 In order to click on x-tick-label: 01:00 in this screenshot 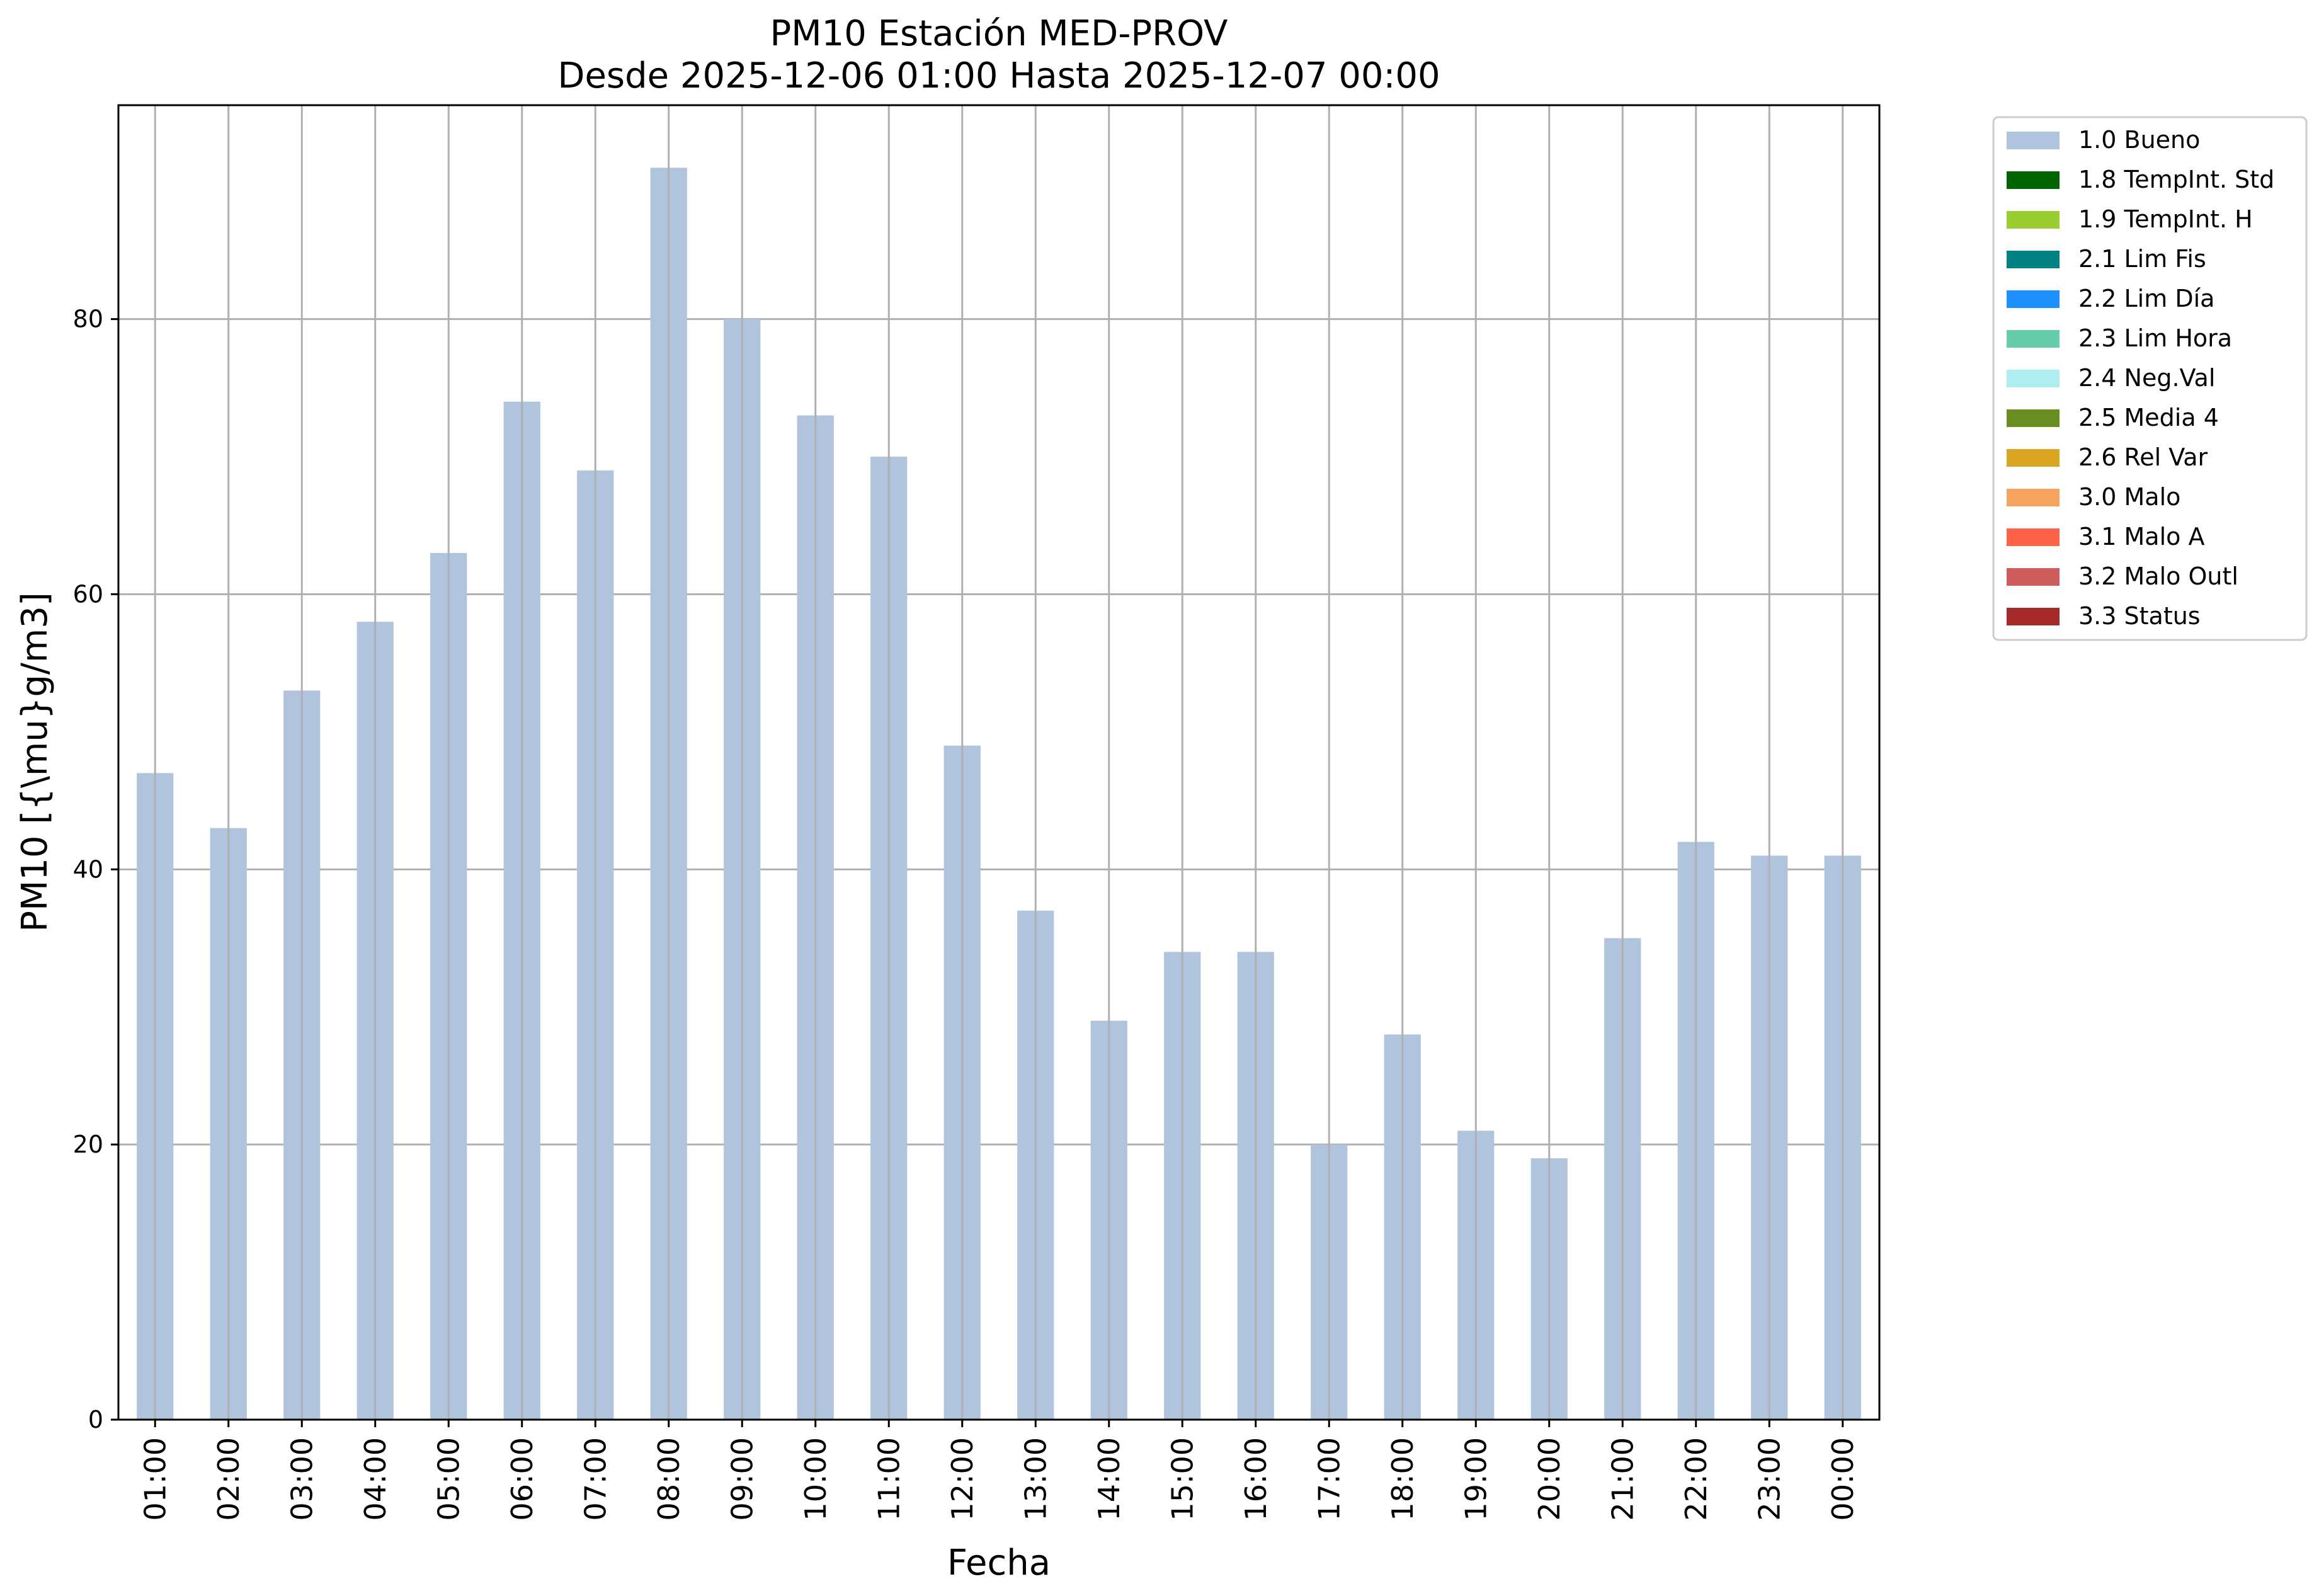, I will do `click(155, 1479)`.